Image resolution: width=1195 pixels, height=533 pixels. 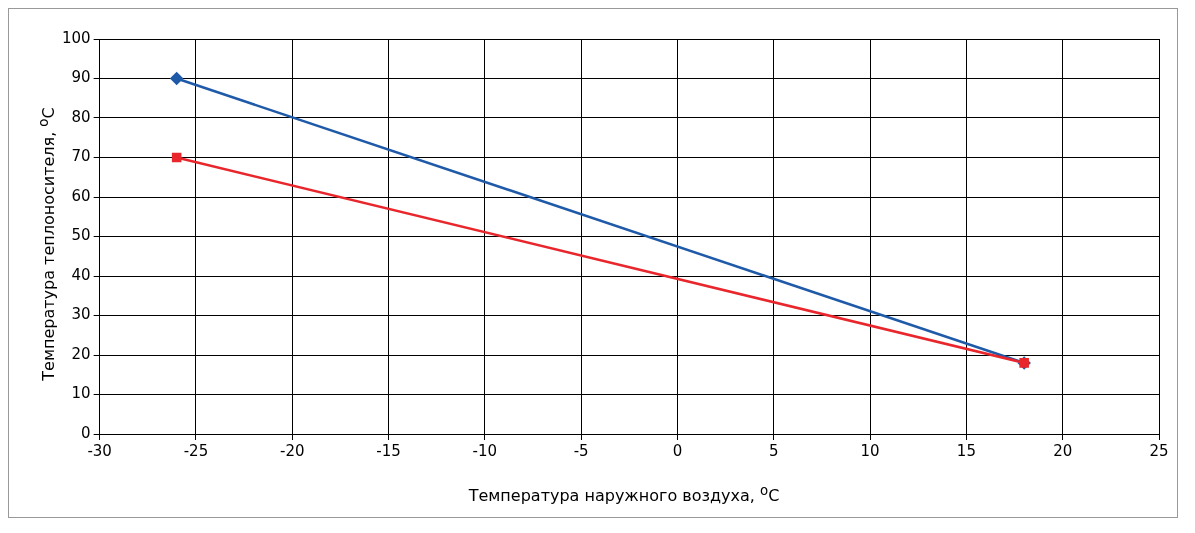 I want to click on y-tick-label: 60, so click(x=81, y=195).